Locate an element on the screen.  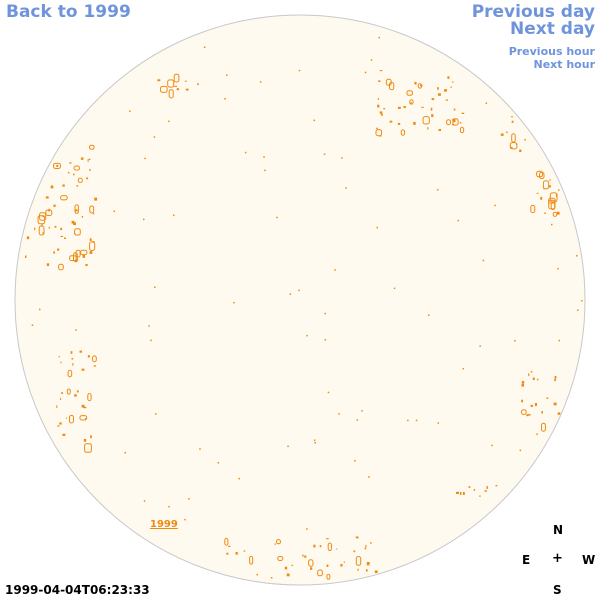
compass-south-label: S is located at coordinates (557, 590).